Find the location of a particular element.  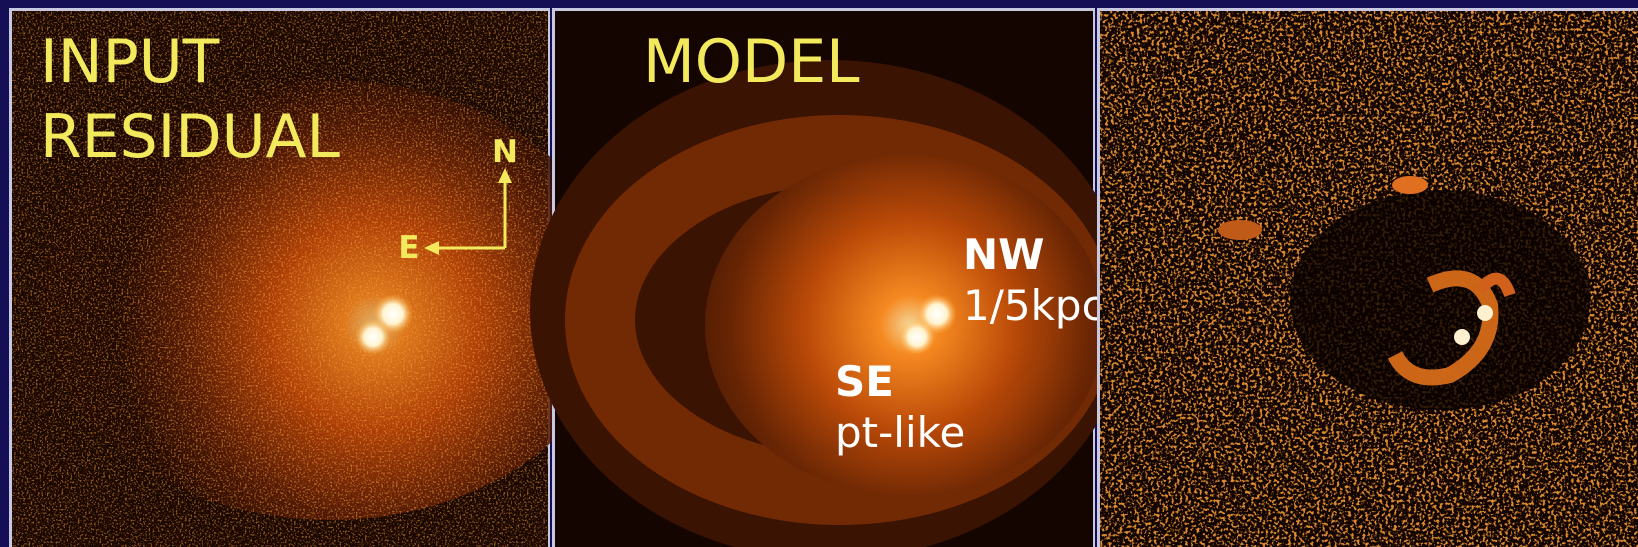

residual-hole is located at coordinates (1440, 300).